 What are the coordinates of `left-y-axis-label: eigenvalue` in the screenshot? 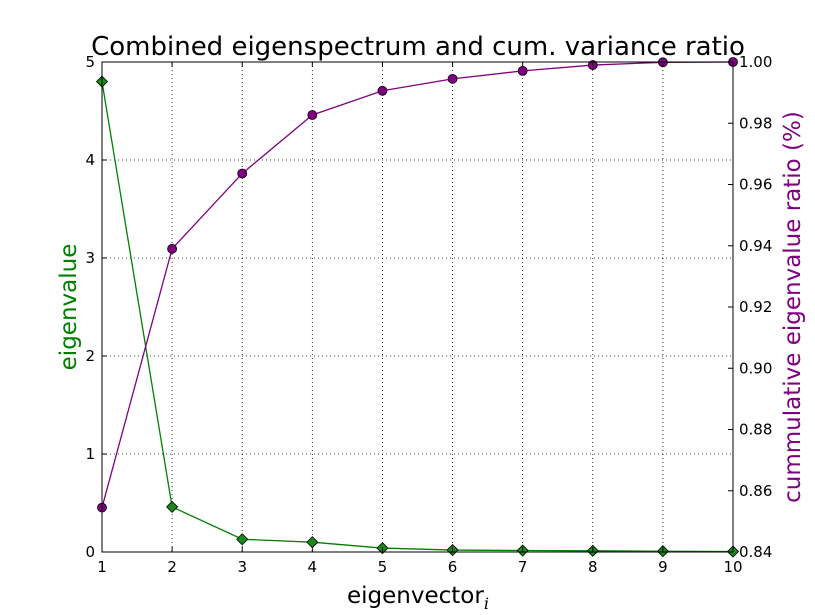 It's located at (69, 307).